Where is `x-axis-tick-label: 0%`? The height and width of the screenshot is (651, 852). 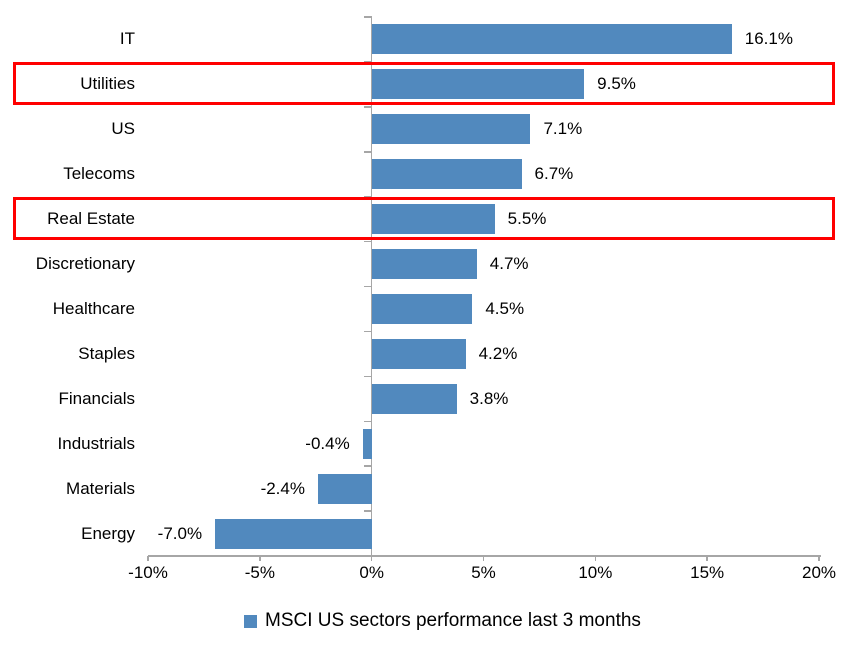
x-axis-tick-label: 0% is located at coordinates (371, 572).